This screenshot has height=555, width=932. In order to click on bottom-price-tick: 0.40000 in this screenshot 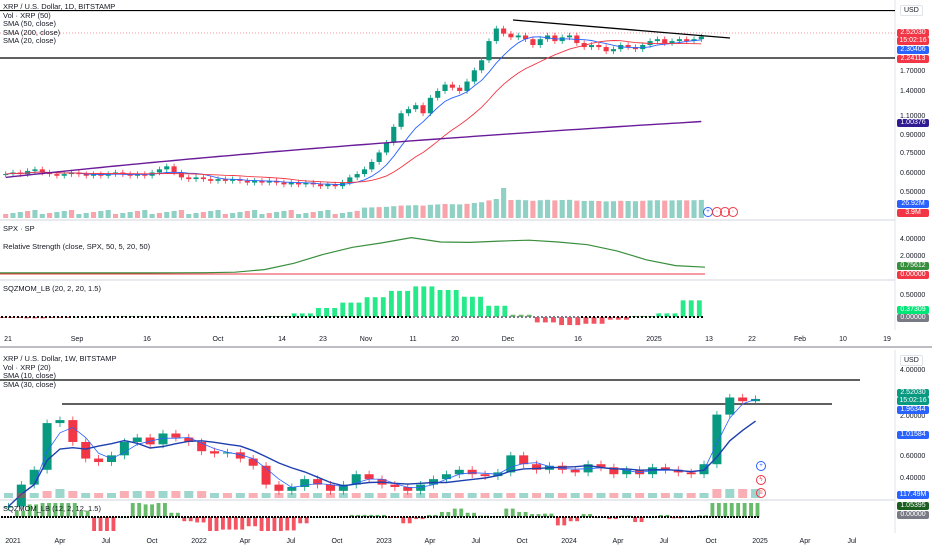, I will do `click(913, 478)`.